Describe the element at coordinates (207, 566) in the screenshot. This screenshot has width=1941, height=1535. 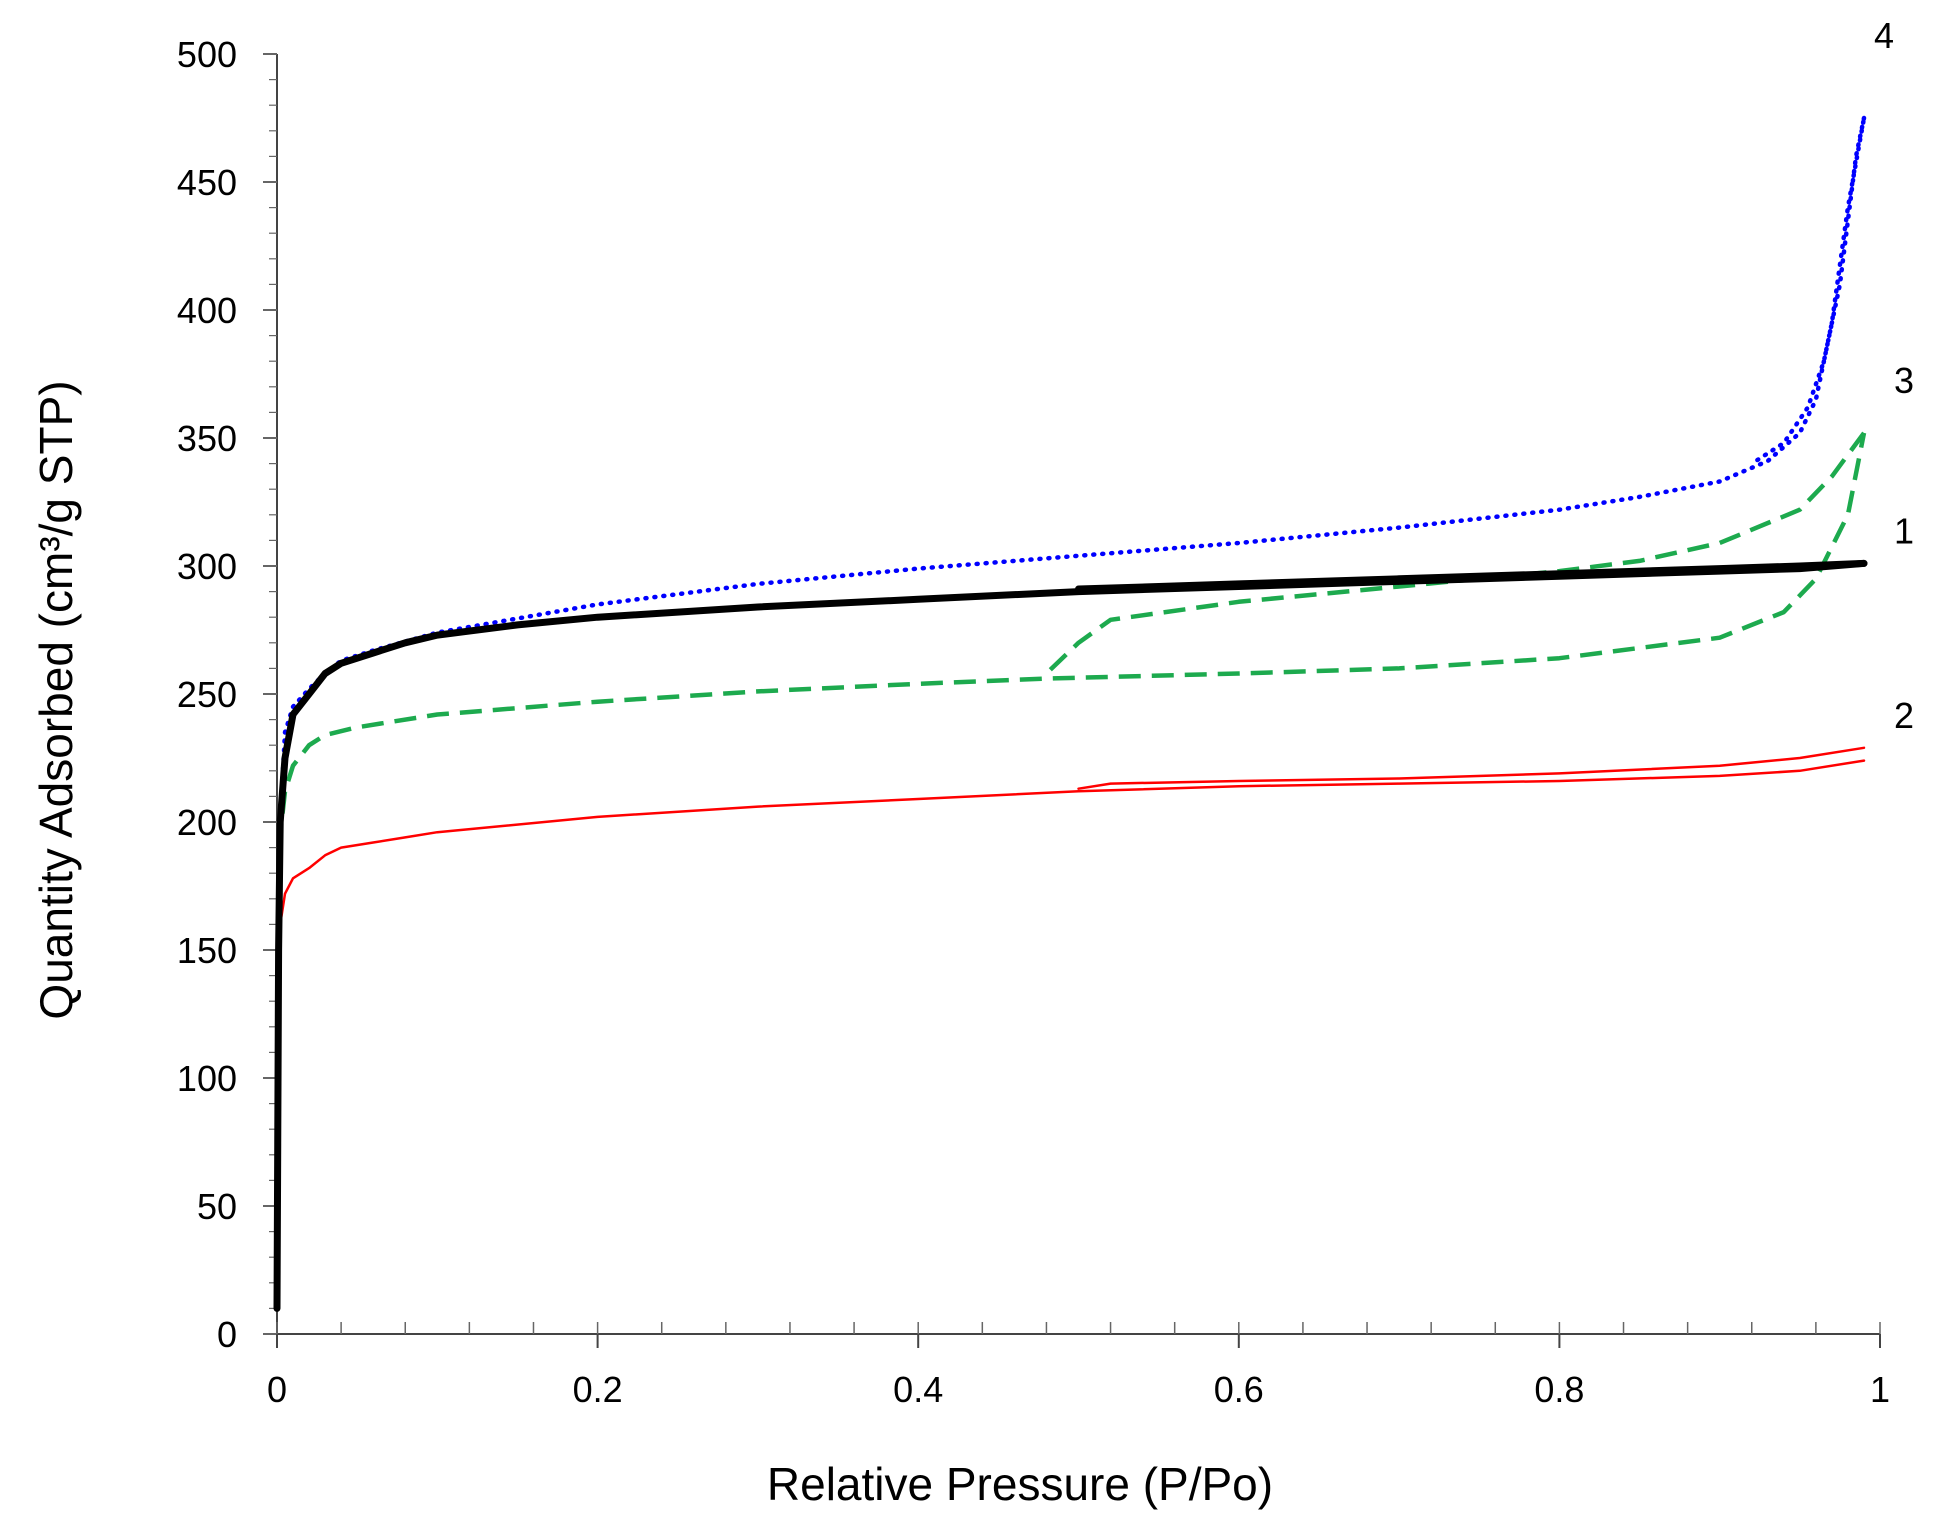
I see `y-tick-label: 300` at that location.